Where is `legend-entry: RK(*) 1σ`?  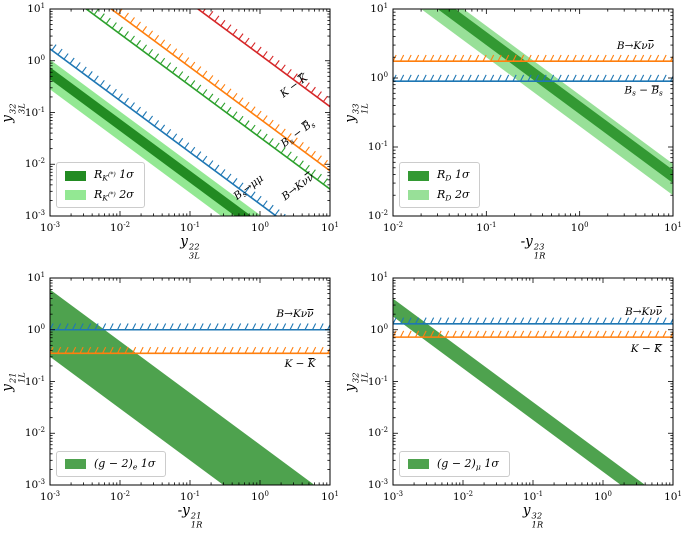 legend-entry: RK(*) 1σ is located at coordinates (99, 175).